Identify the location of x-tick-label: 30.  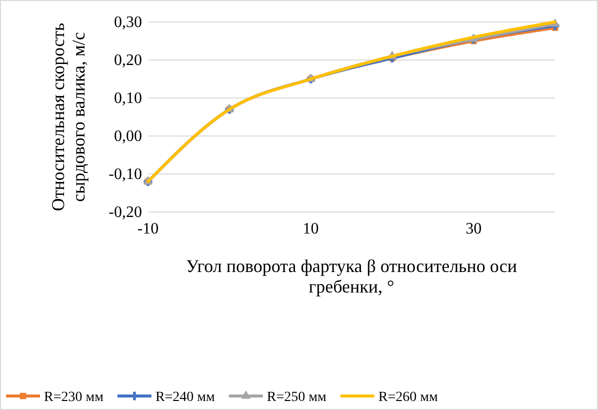
(474, 229).